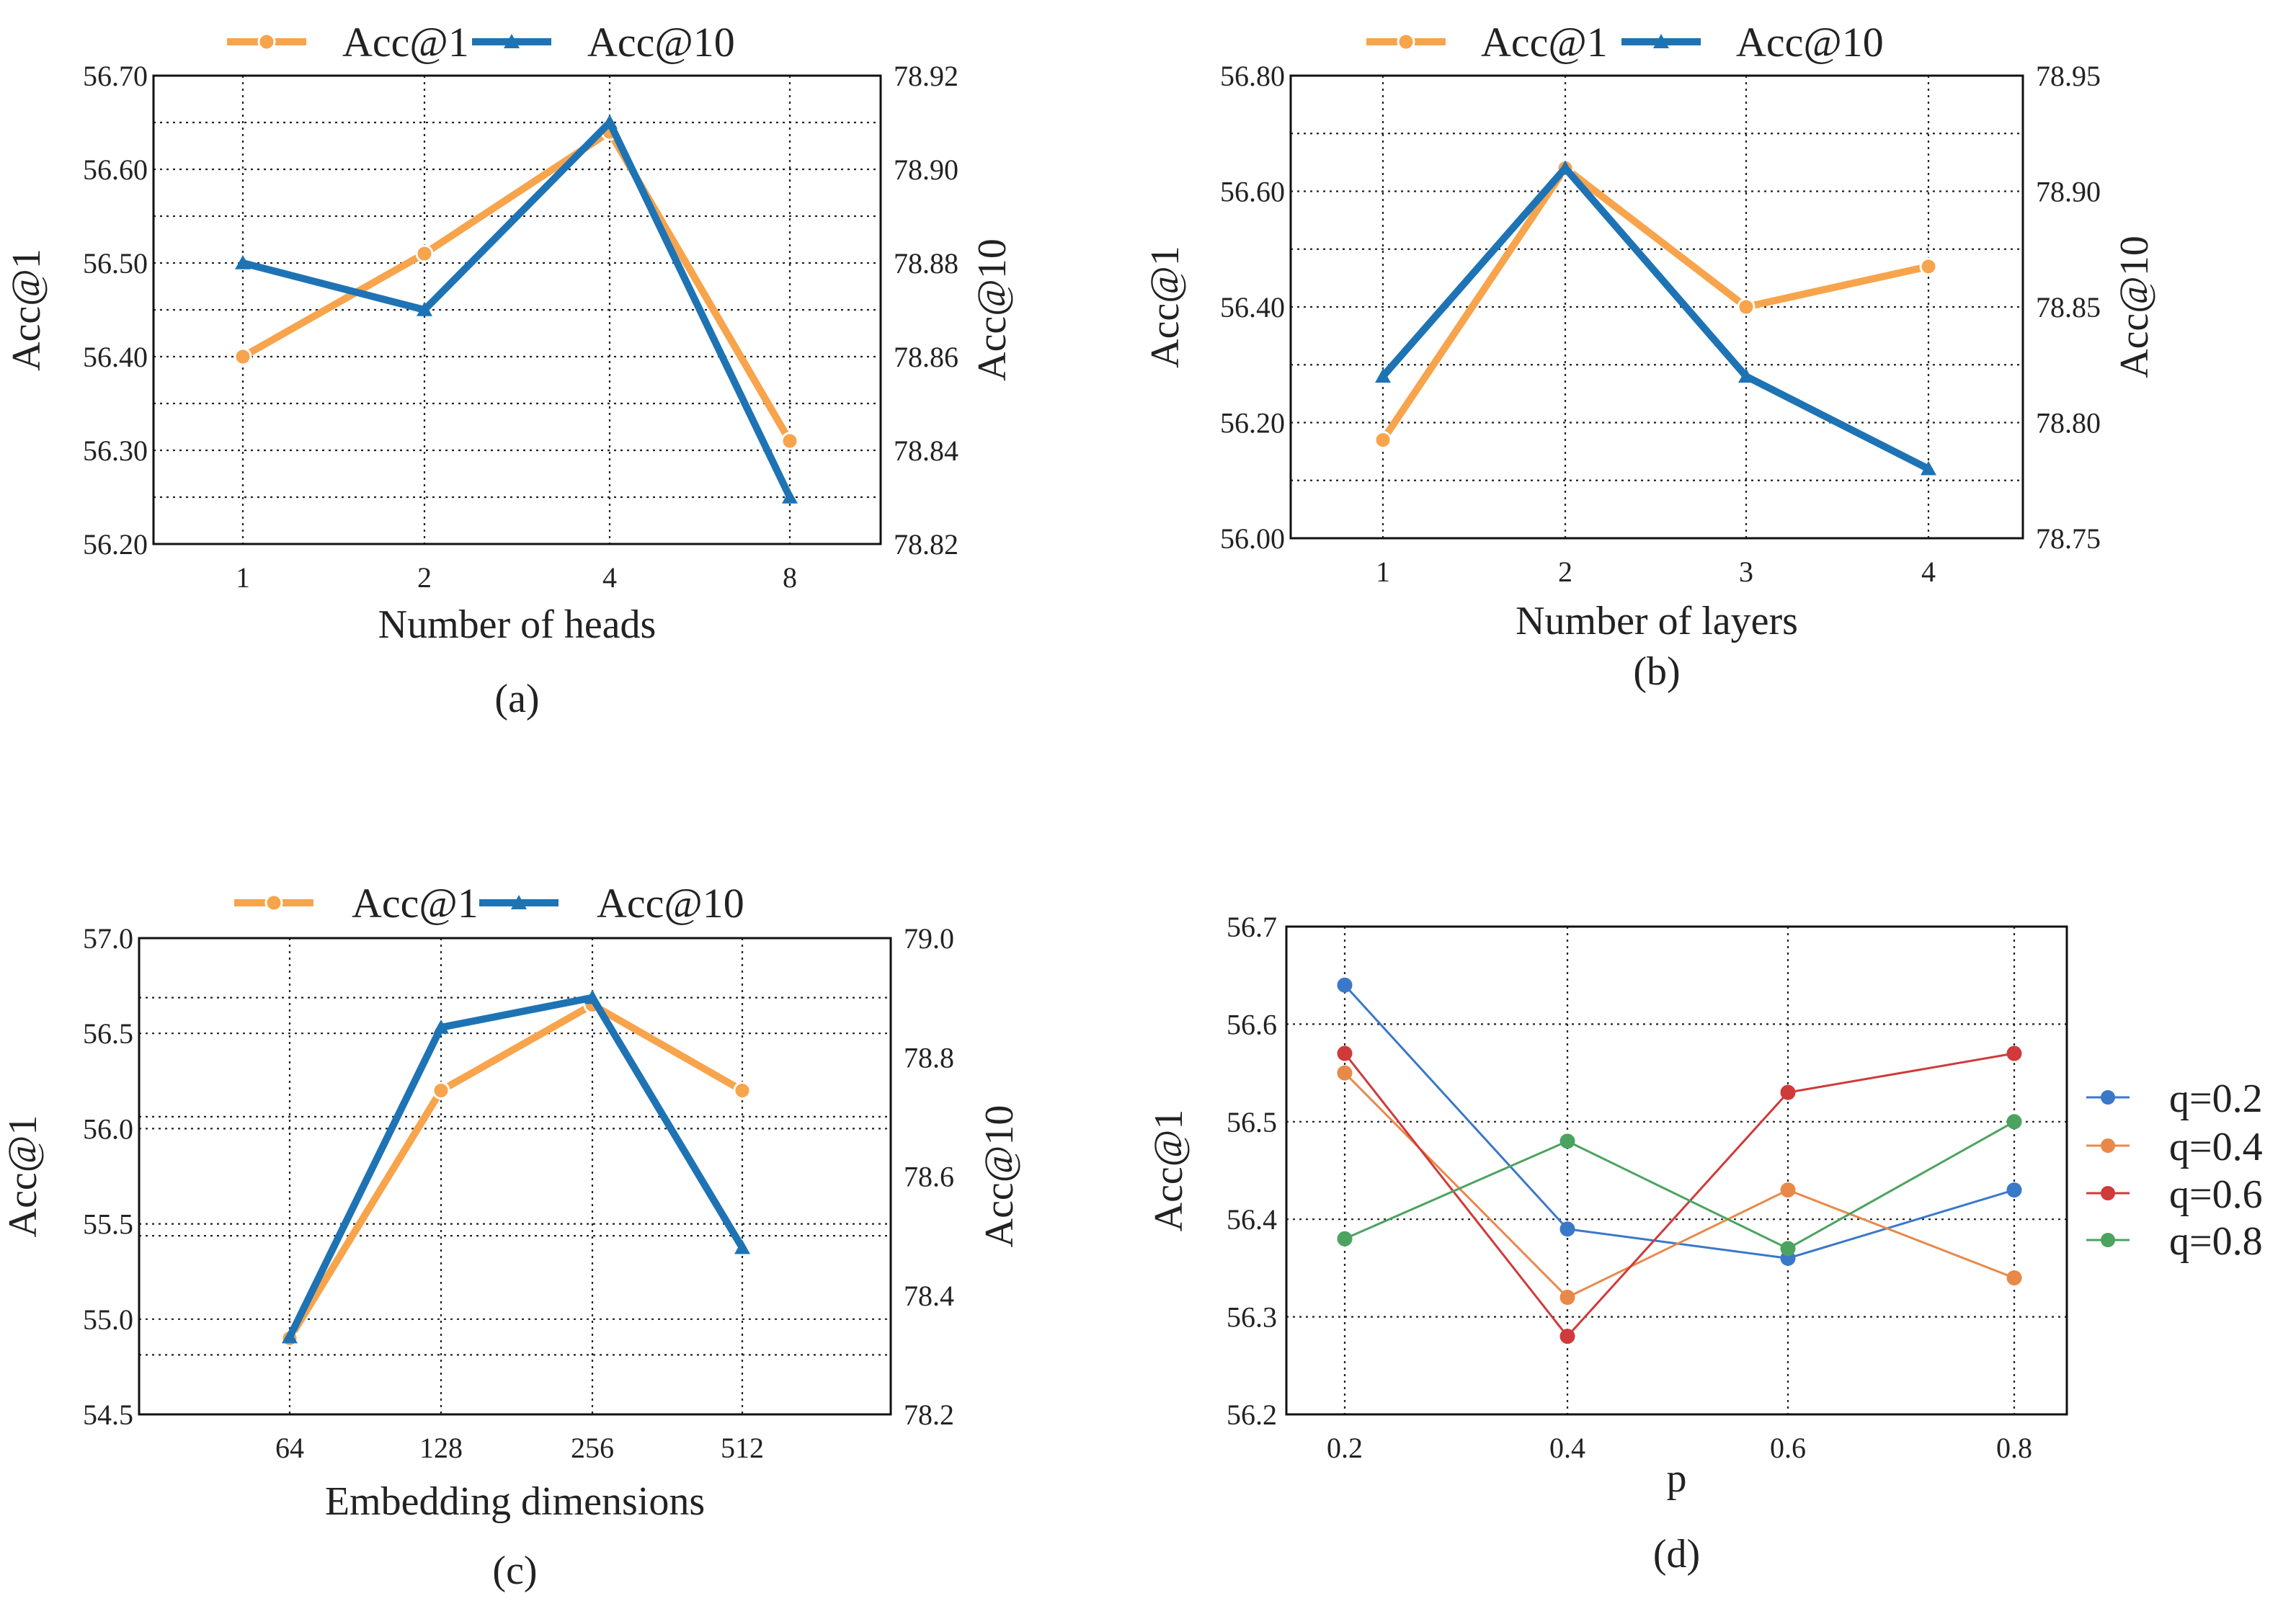 The height and width of the screenshot is (1601, 2296). What do you see at coordinates (1676, 1554) in the screenshot?
I see `panel-caption: (d)` at bounding box center [1676, 1554].